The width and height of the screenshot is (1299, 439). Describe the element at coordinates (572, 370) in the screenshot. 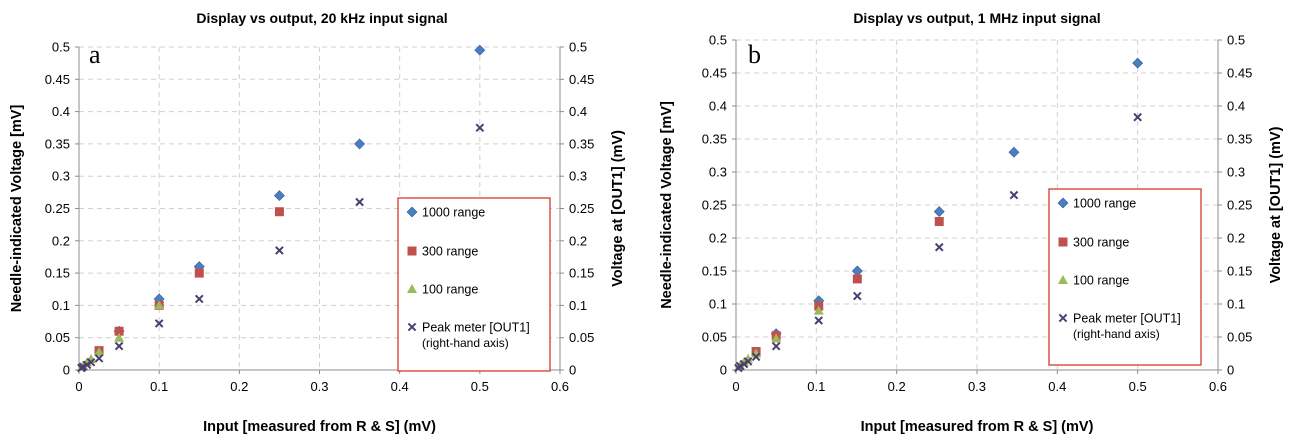

I see `right-tick-label: 0` at that location.